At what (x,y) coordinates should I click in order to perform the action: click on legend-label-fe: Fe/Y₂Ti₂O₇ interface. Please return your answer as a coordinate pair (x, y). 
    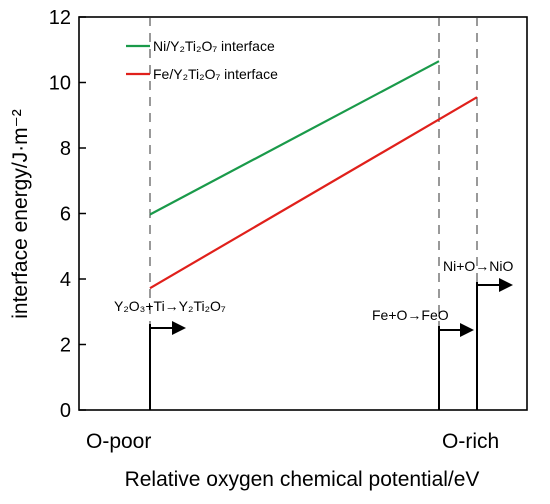
    Looking at the image, I should click on (215, 74).